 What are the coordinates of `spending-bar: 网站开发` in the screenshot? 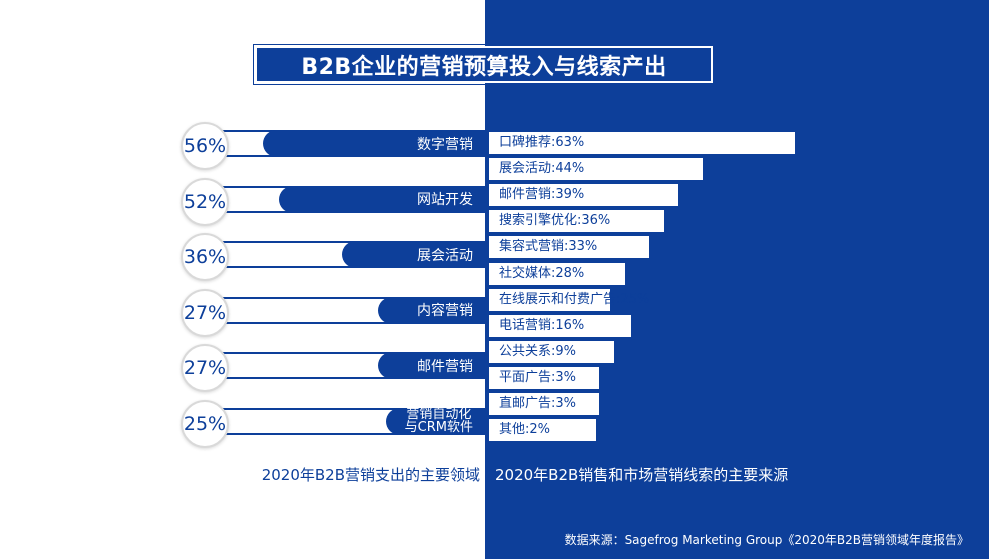 It's located at (382, 199).